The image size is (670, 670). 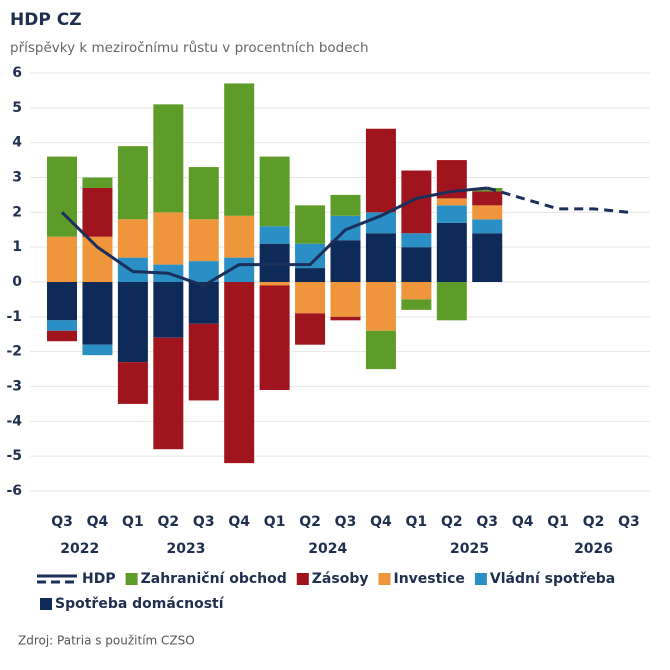 I want to click on source: Zdroj: Patria s použitím CZSO, so click(x=106, y=641).